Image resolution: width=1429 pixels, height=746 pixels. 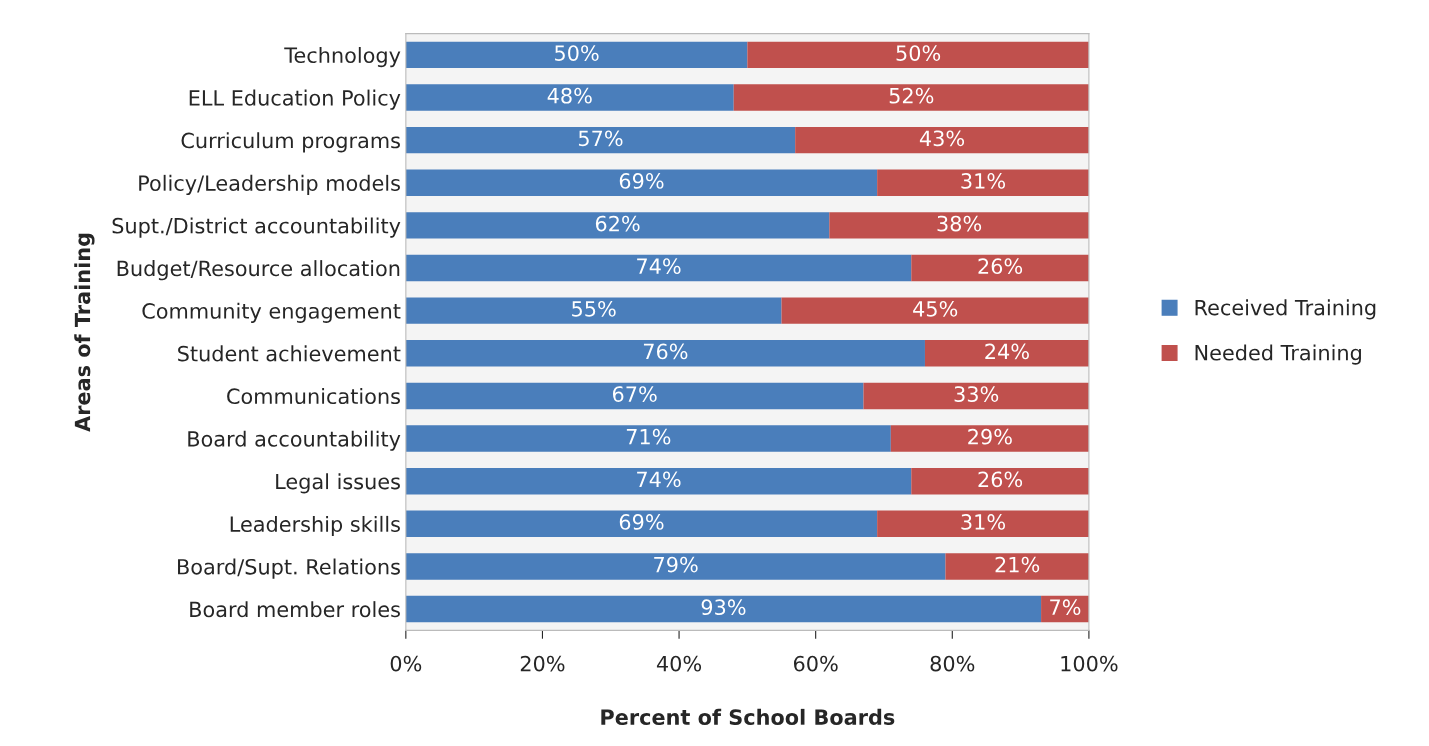 I want to click on data-label: 76%, so click(x=665, y=351).